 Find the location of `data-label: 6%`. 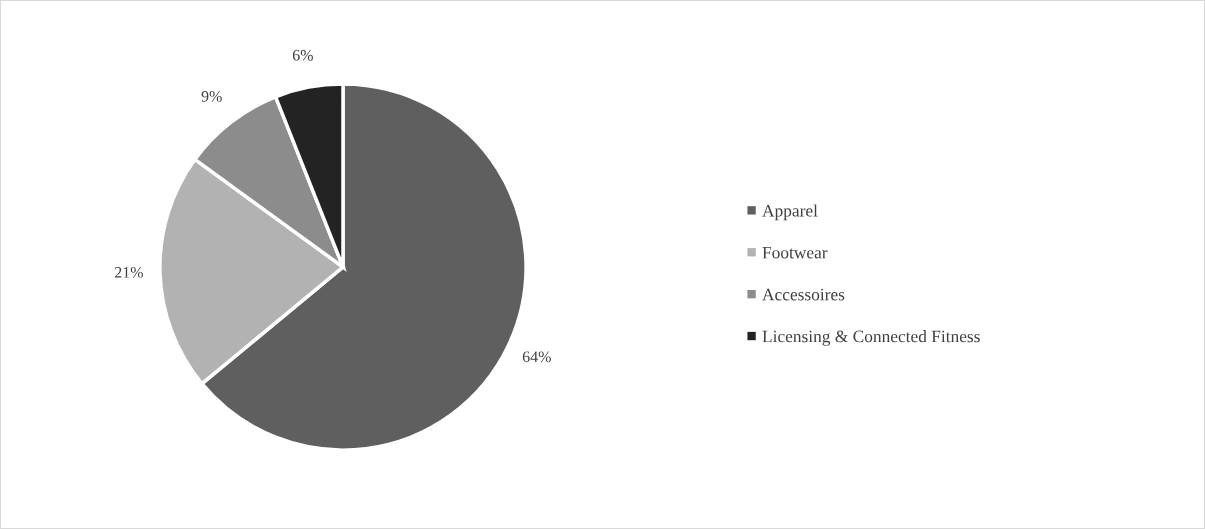

data-label: 6% is located at coordinates (302, 55).